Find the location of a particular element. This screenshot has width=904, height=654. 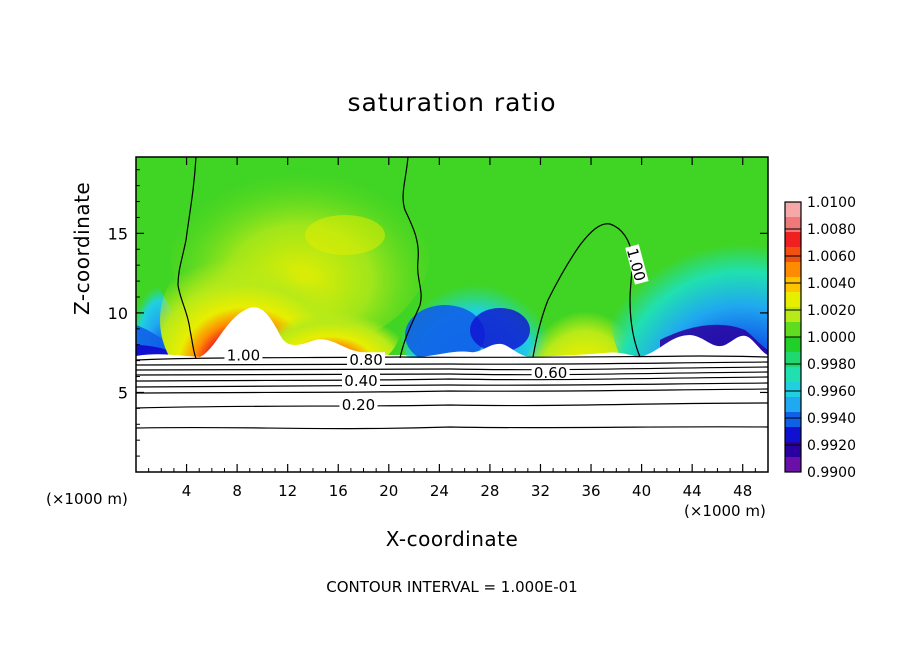

contour-label: 1.00 is located at coordinates (243, 355).